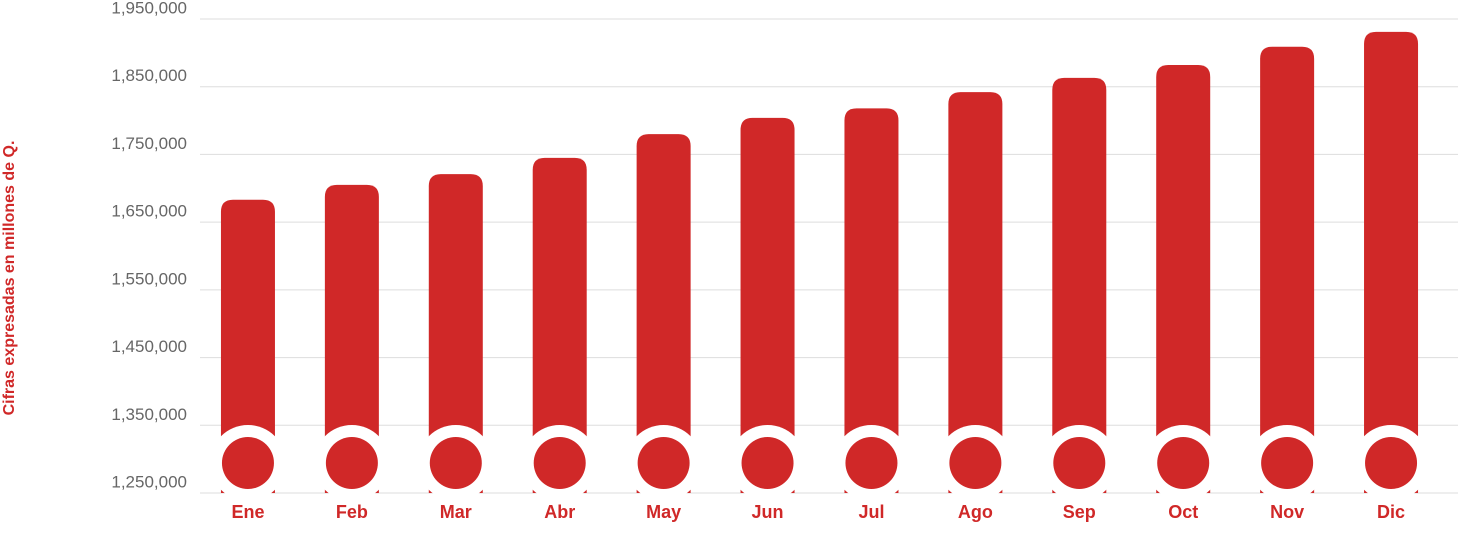 The height and width of the screenshot is (536, 1458). I want to click on x-tick-label: Nov, so click(1287, 512).